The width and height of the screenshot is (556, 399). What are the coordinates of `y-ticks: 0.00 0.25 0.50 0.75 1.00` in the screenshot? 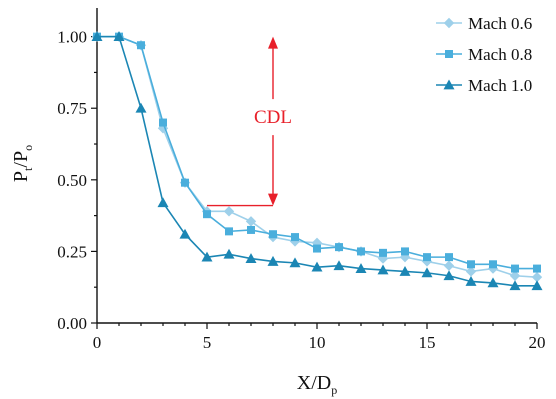 It's located at (77, 180).